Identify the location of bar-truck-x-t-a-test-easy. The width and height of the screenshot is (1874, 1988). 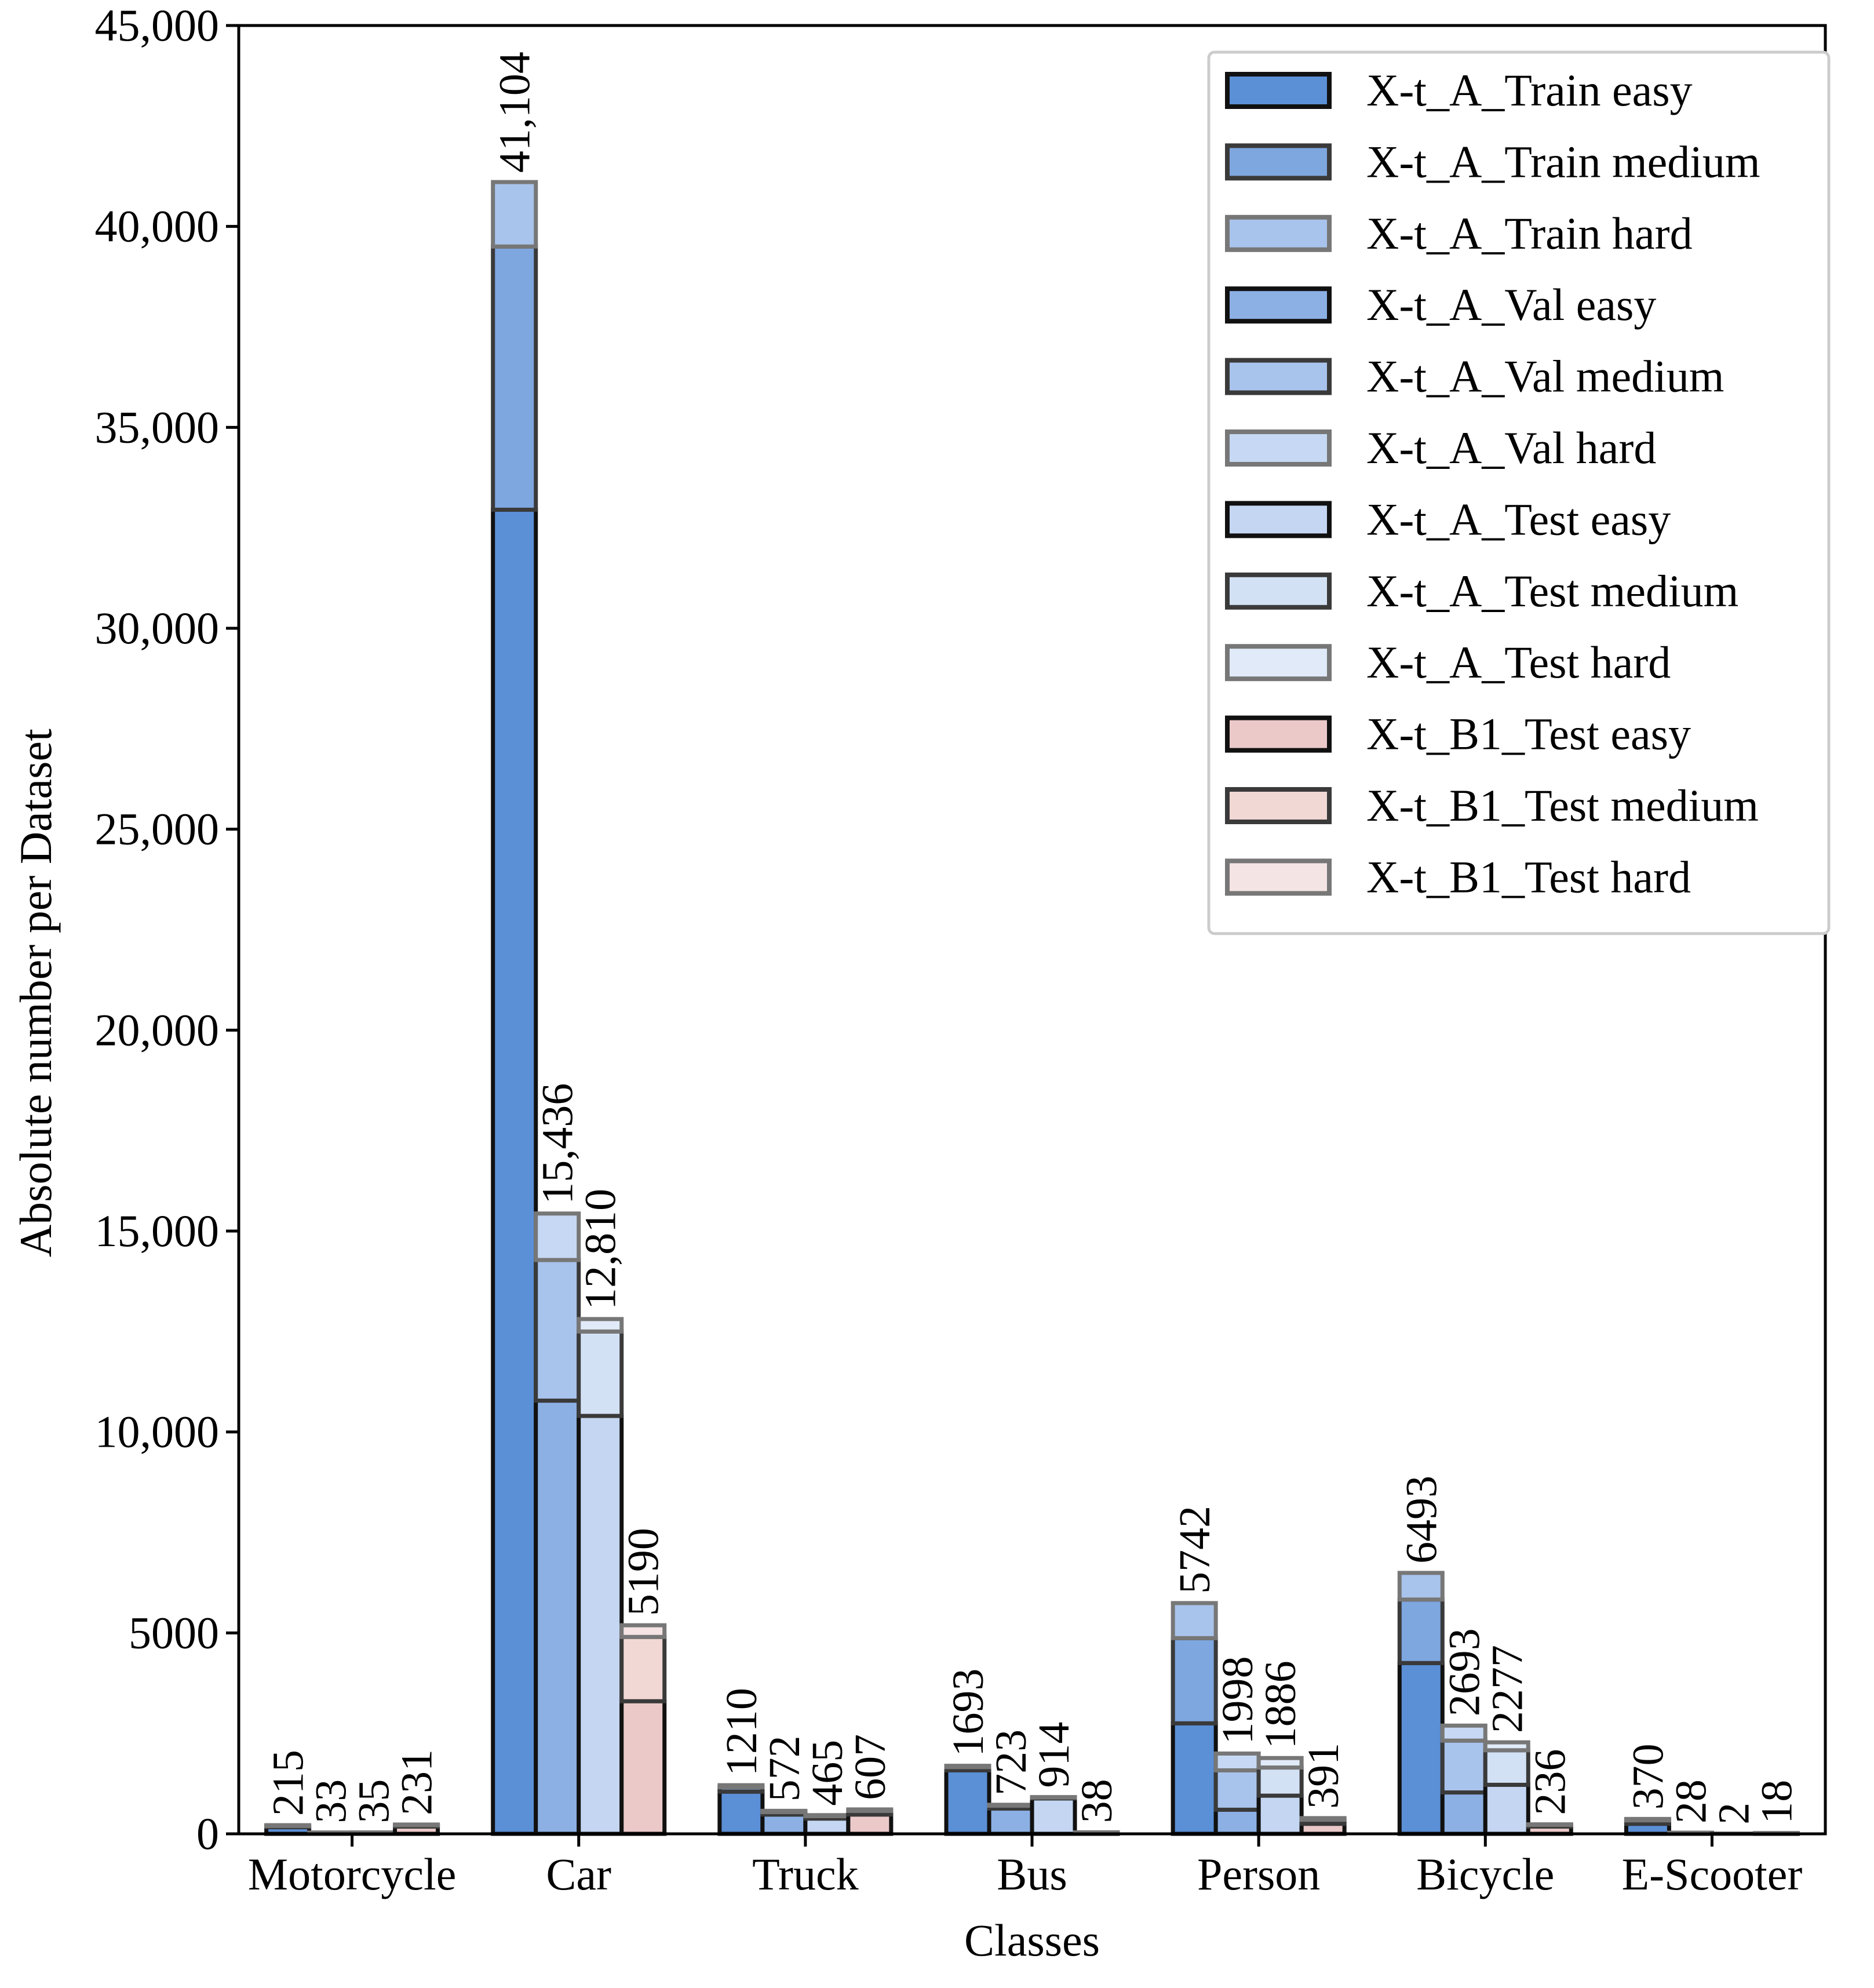
(827, 1826).